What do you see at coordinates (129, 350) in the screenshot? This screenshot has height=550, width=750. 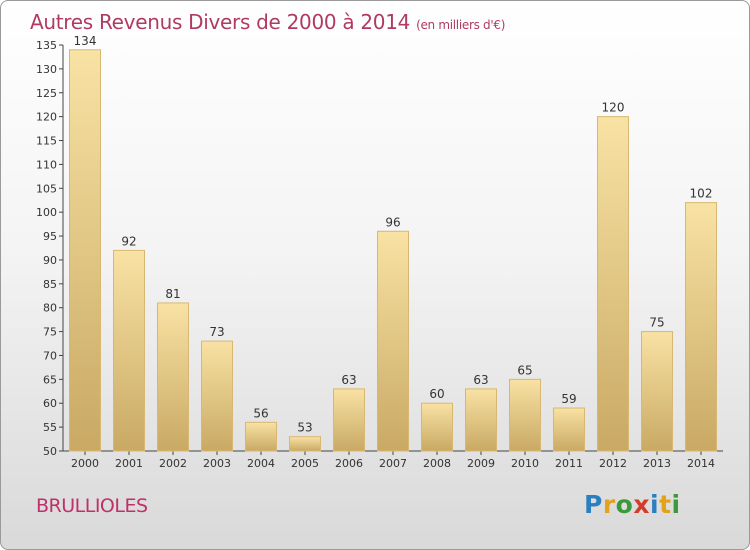 I see `bar-2001` at bounding box center [129, 350].